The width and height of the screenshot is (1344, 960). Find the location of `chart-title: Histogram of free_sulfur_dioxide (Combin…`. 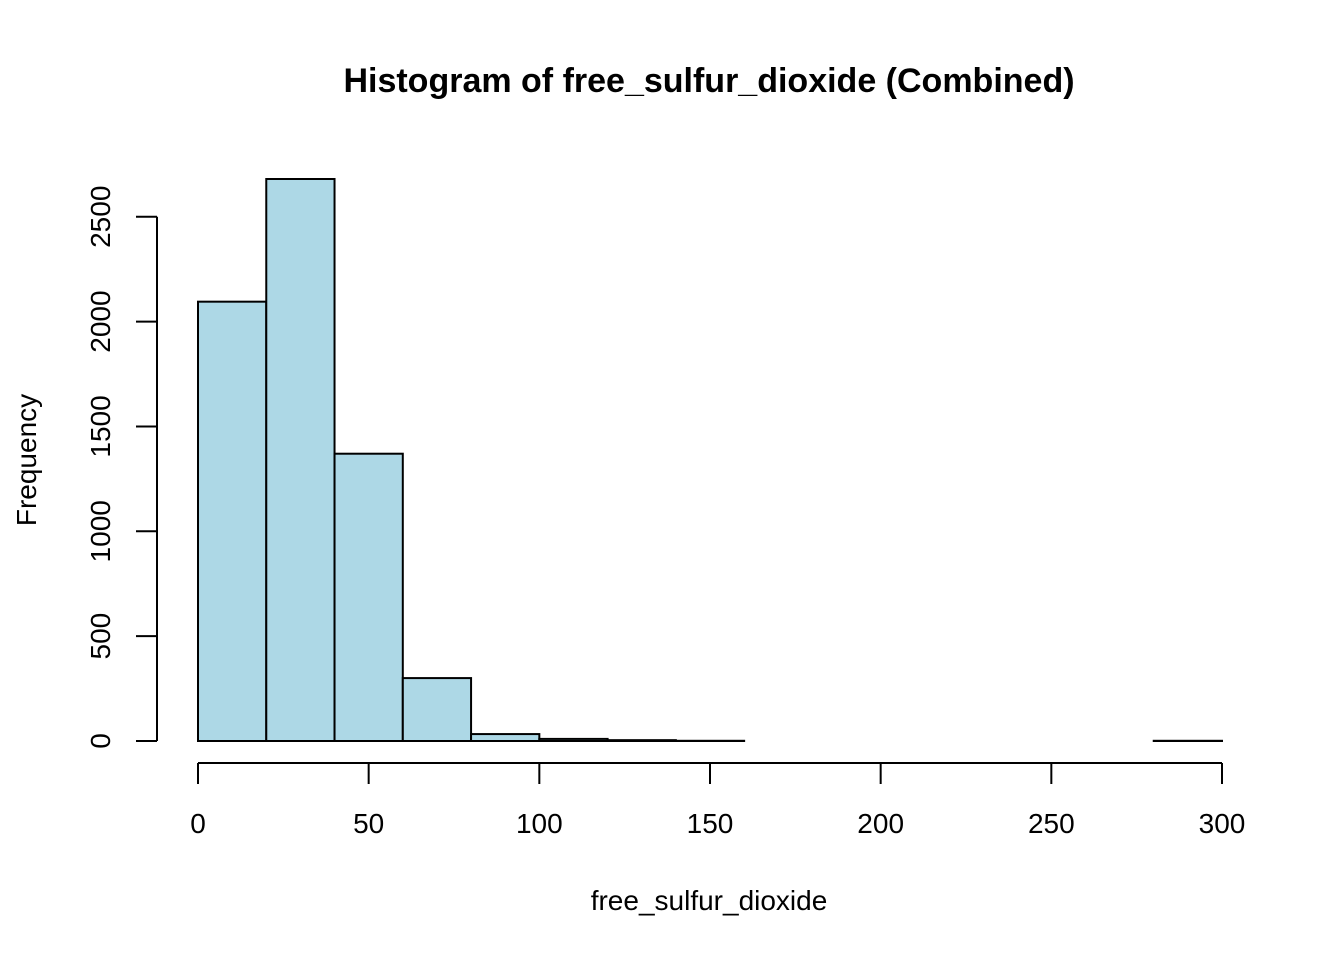

chart-title: Histogram of free_sulfur_dioxide (Combin… is located at coordinates (708, 81).